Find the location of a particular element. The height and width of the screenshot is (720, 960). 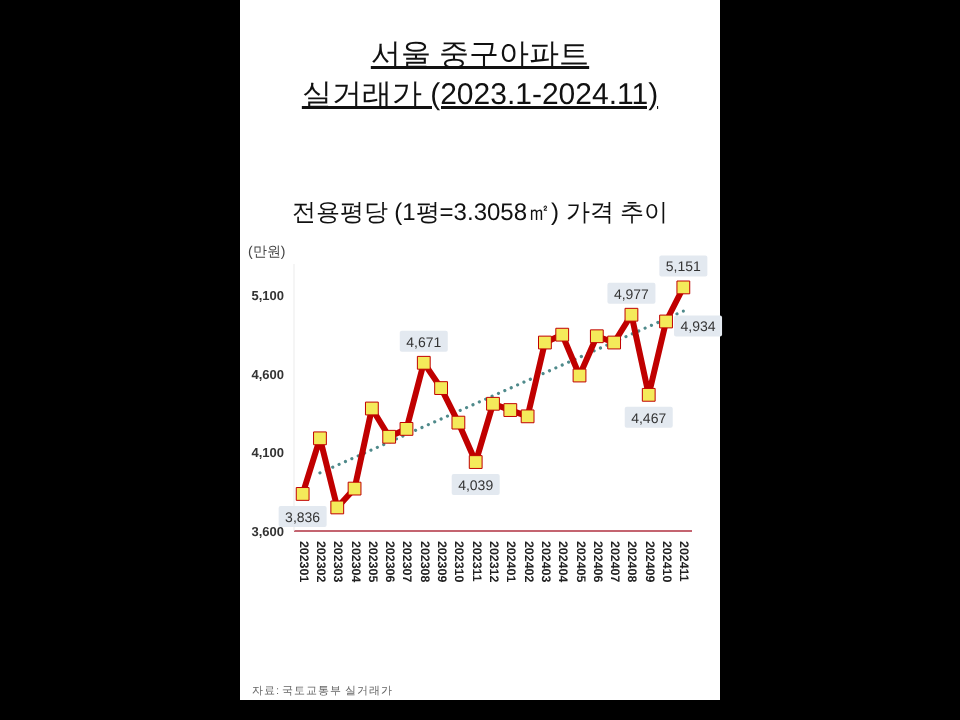

chart-subtitle: 전용평당 (1평=3.3058㎡) 가격 추이 is located at coordinates (480, 212).